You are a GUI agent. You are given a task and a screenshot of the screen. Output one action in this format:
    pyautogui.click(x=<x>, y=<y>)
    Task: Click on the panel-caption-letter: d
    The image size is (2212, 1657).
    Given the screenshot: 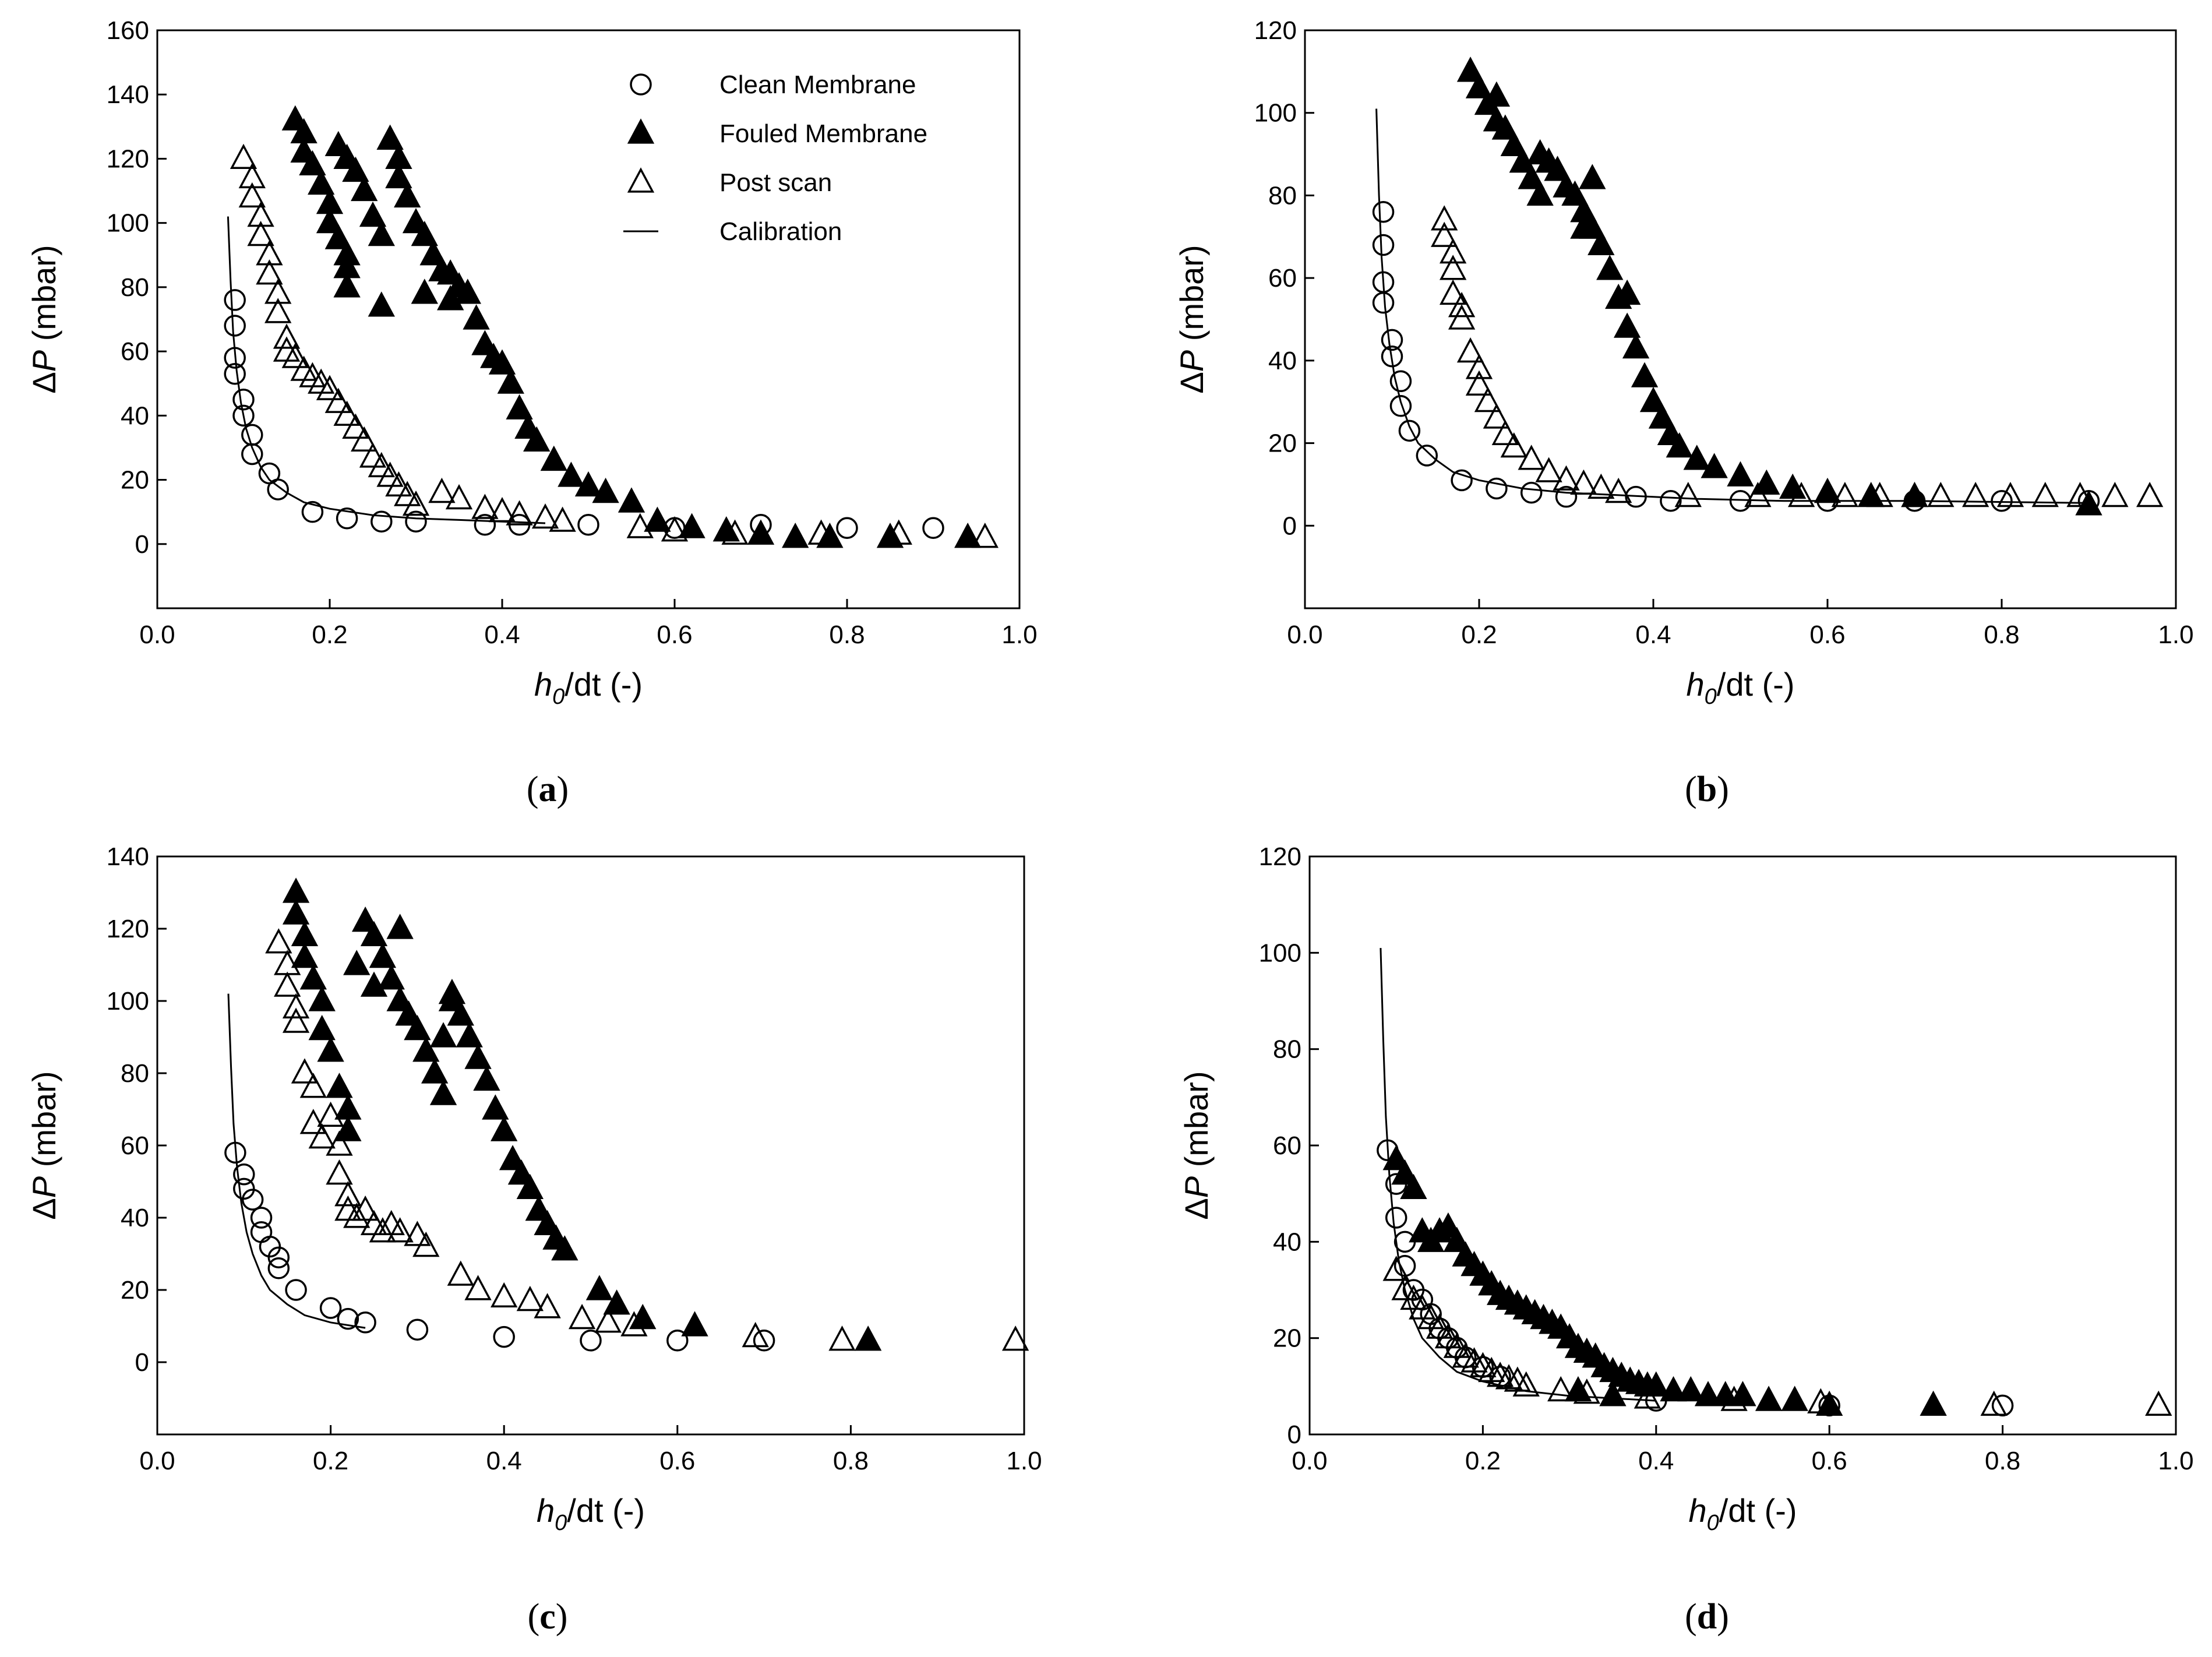 What is the action you would take?
    pyautogui.click(x=1707, y=1617)
    